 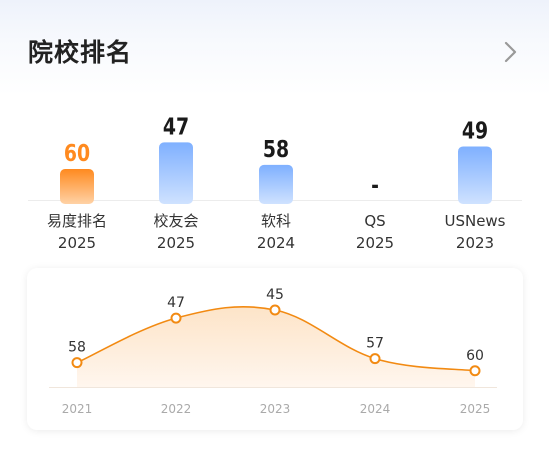 I want to click on ranking-value: -, so click(x=375, y=184).